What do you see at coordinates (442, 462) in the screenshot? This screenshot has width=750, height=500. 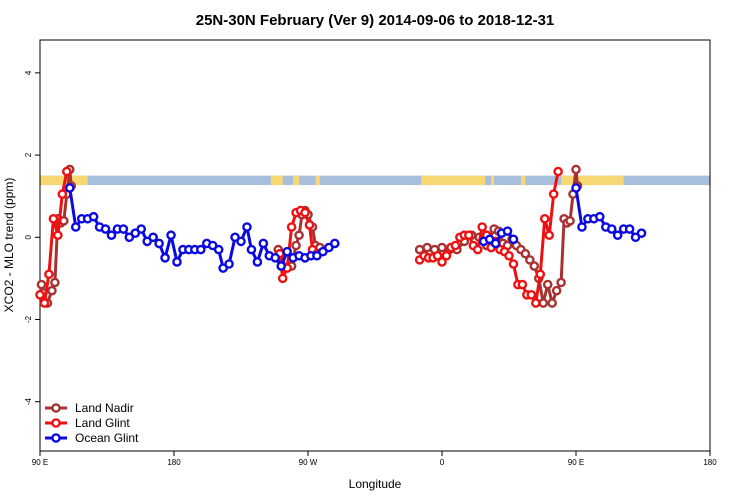 I see `x-tick-label-3: 0` at bounding box center [442, 462].